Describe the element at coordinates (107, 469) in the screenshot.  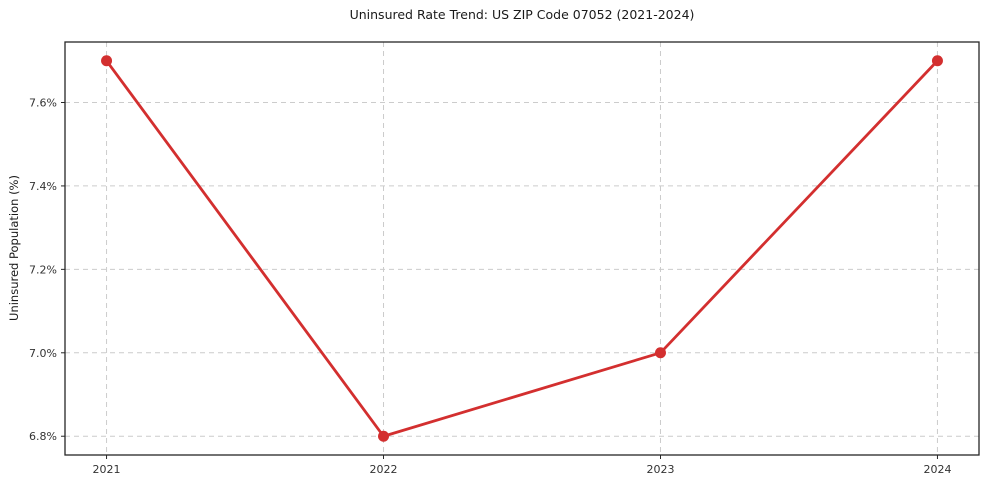
I see `x-tick-label: 2021` at that location.